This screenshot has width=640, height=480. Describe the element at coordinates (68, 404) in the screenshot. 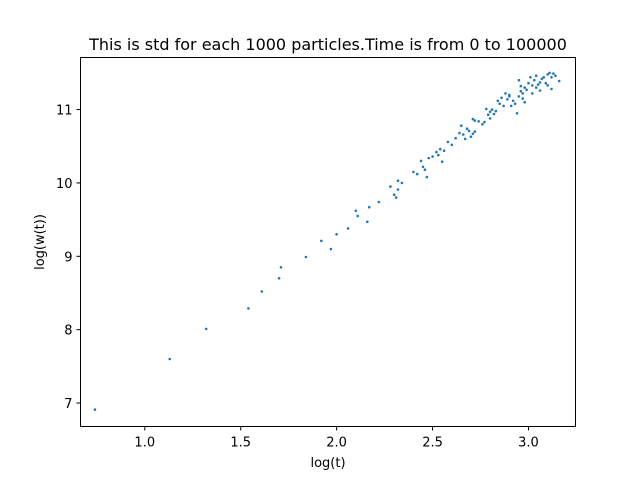

I see `y-tick-label: 7` at that location.